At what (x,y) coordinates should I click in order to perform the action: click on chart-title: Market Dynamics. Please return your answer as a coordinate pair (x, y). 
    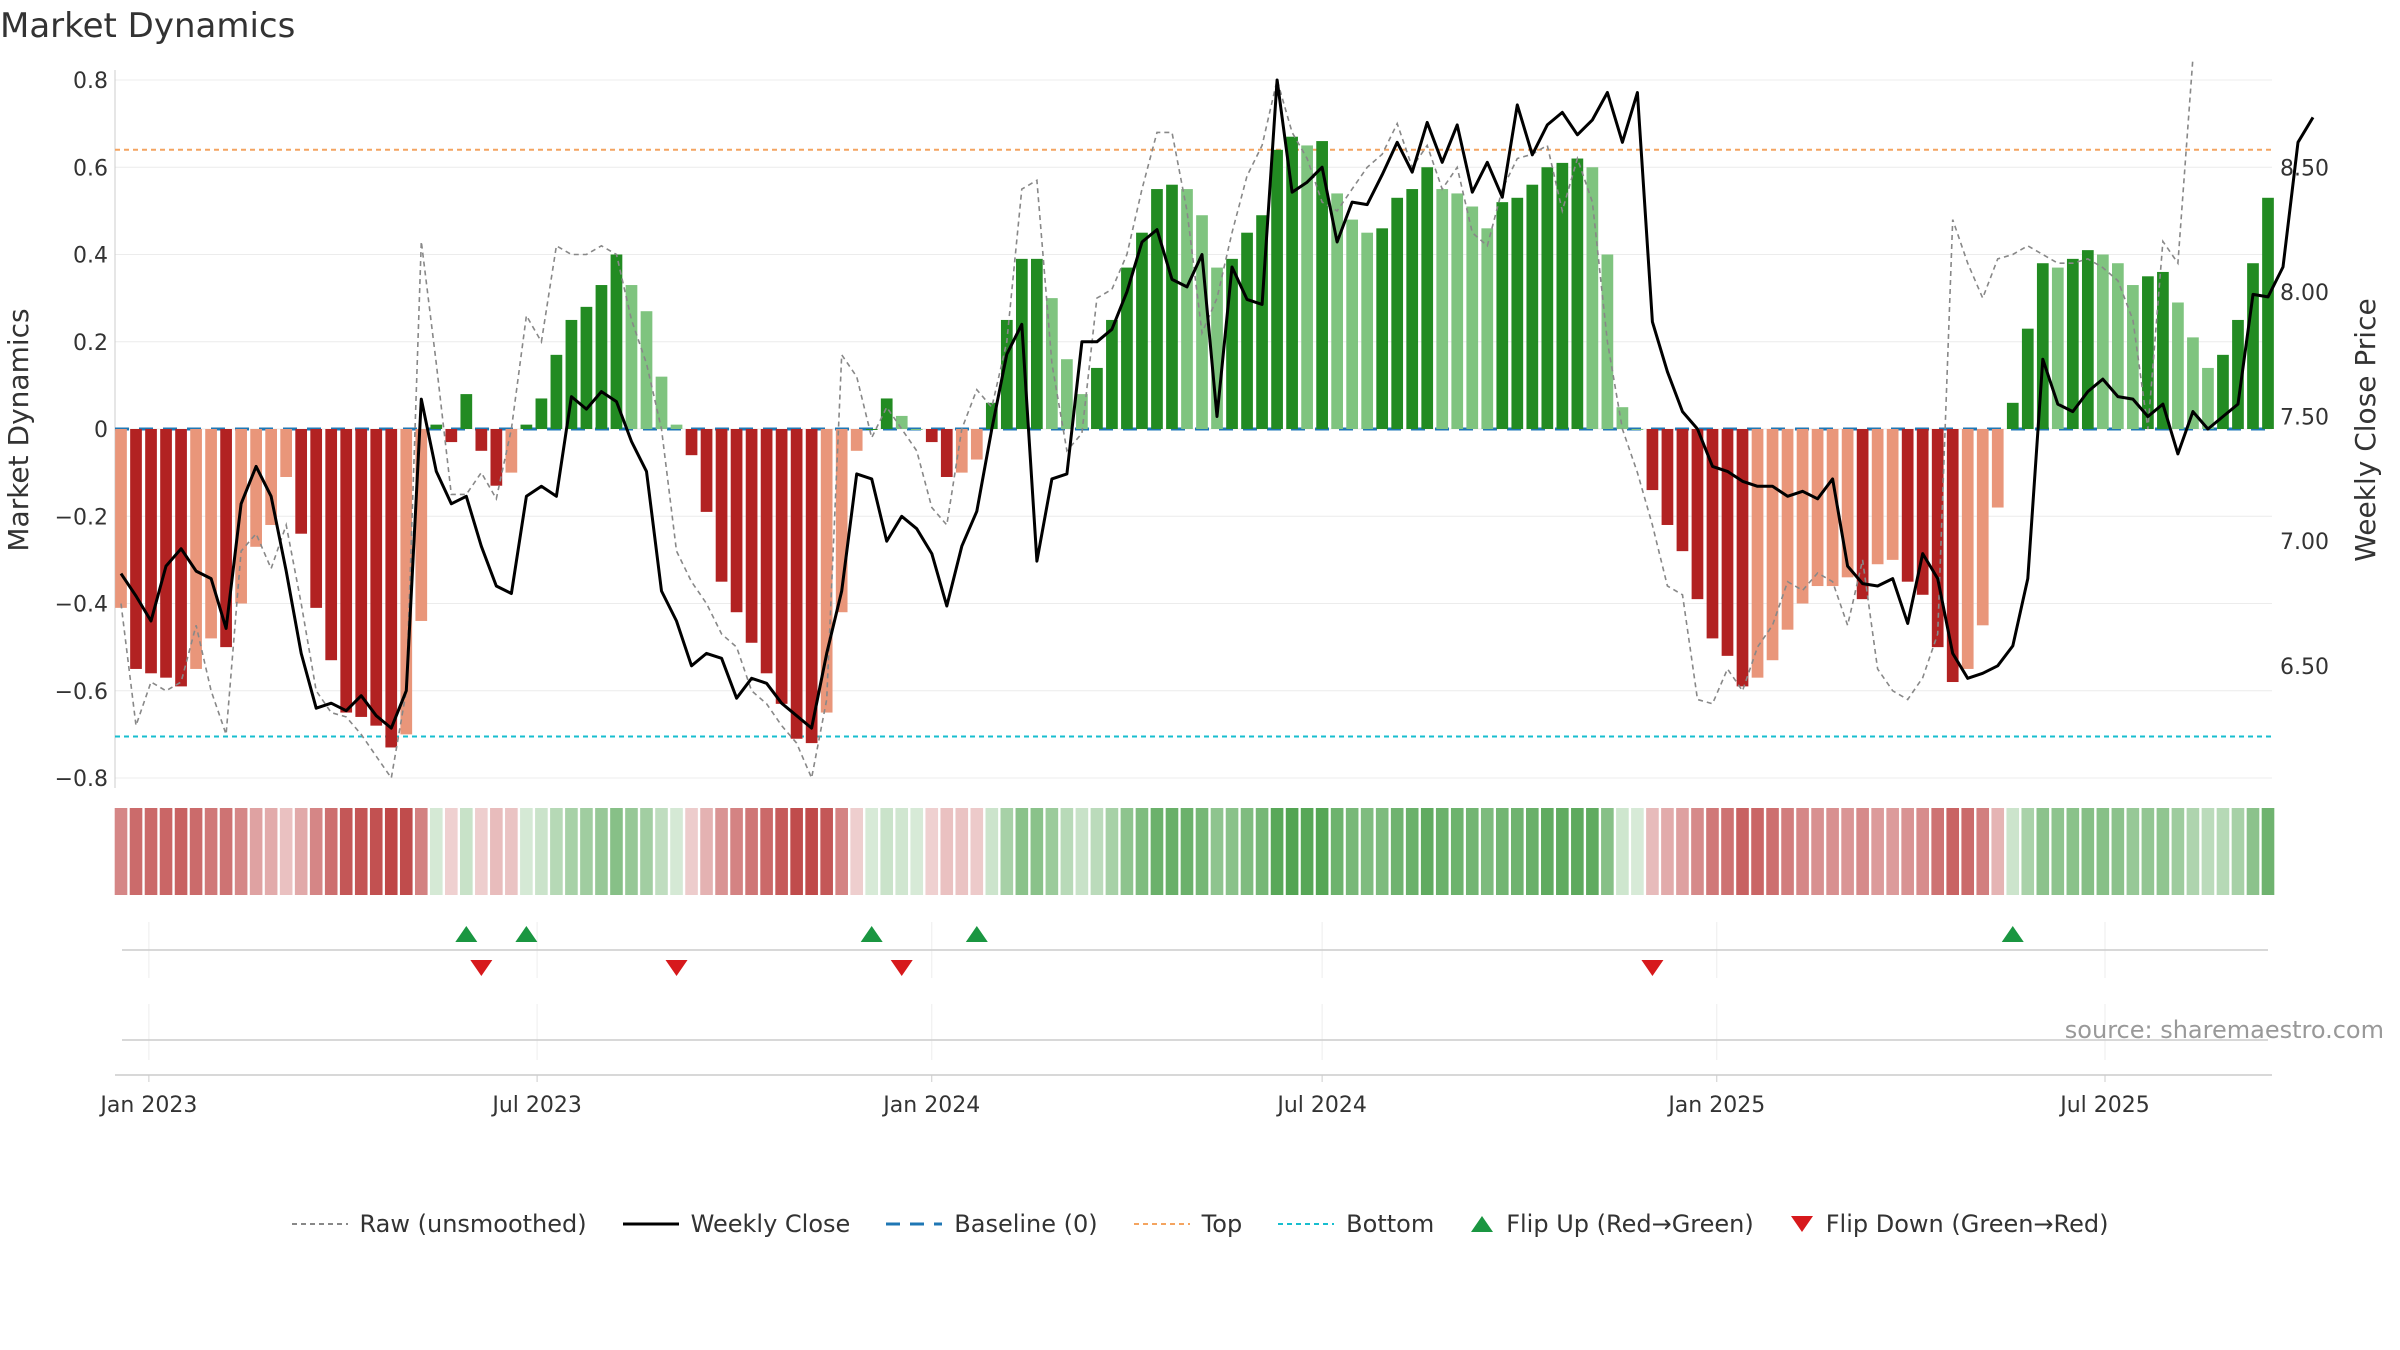
    Looking at the image, I should click on (148, 26).